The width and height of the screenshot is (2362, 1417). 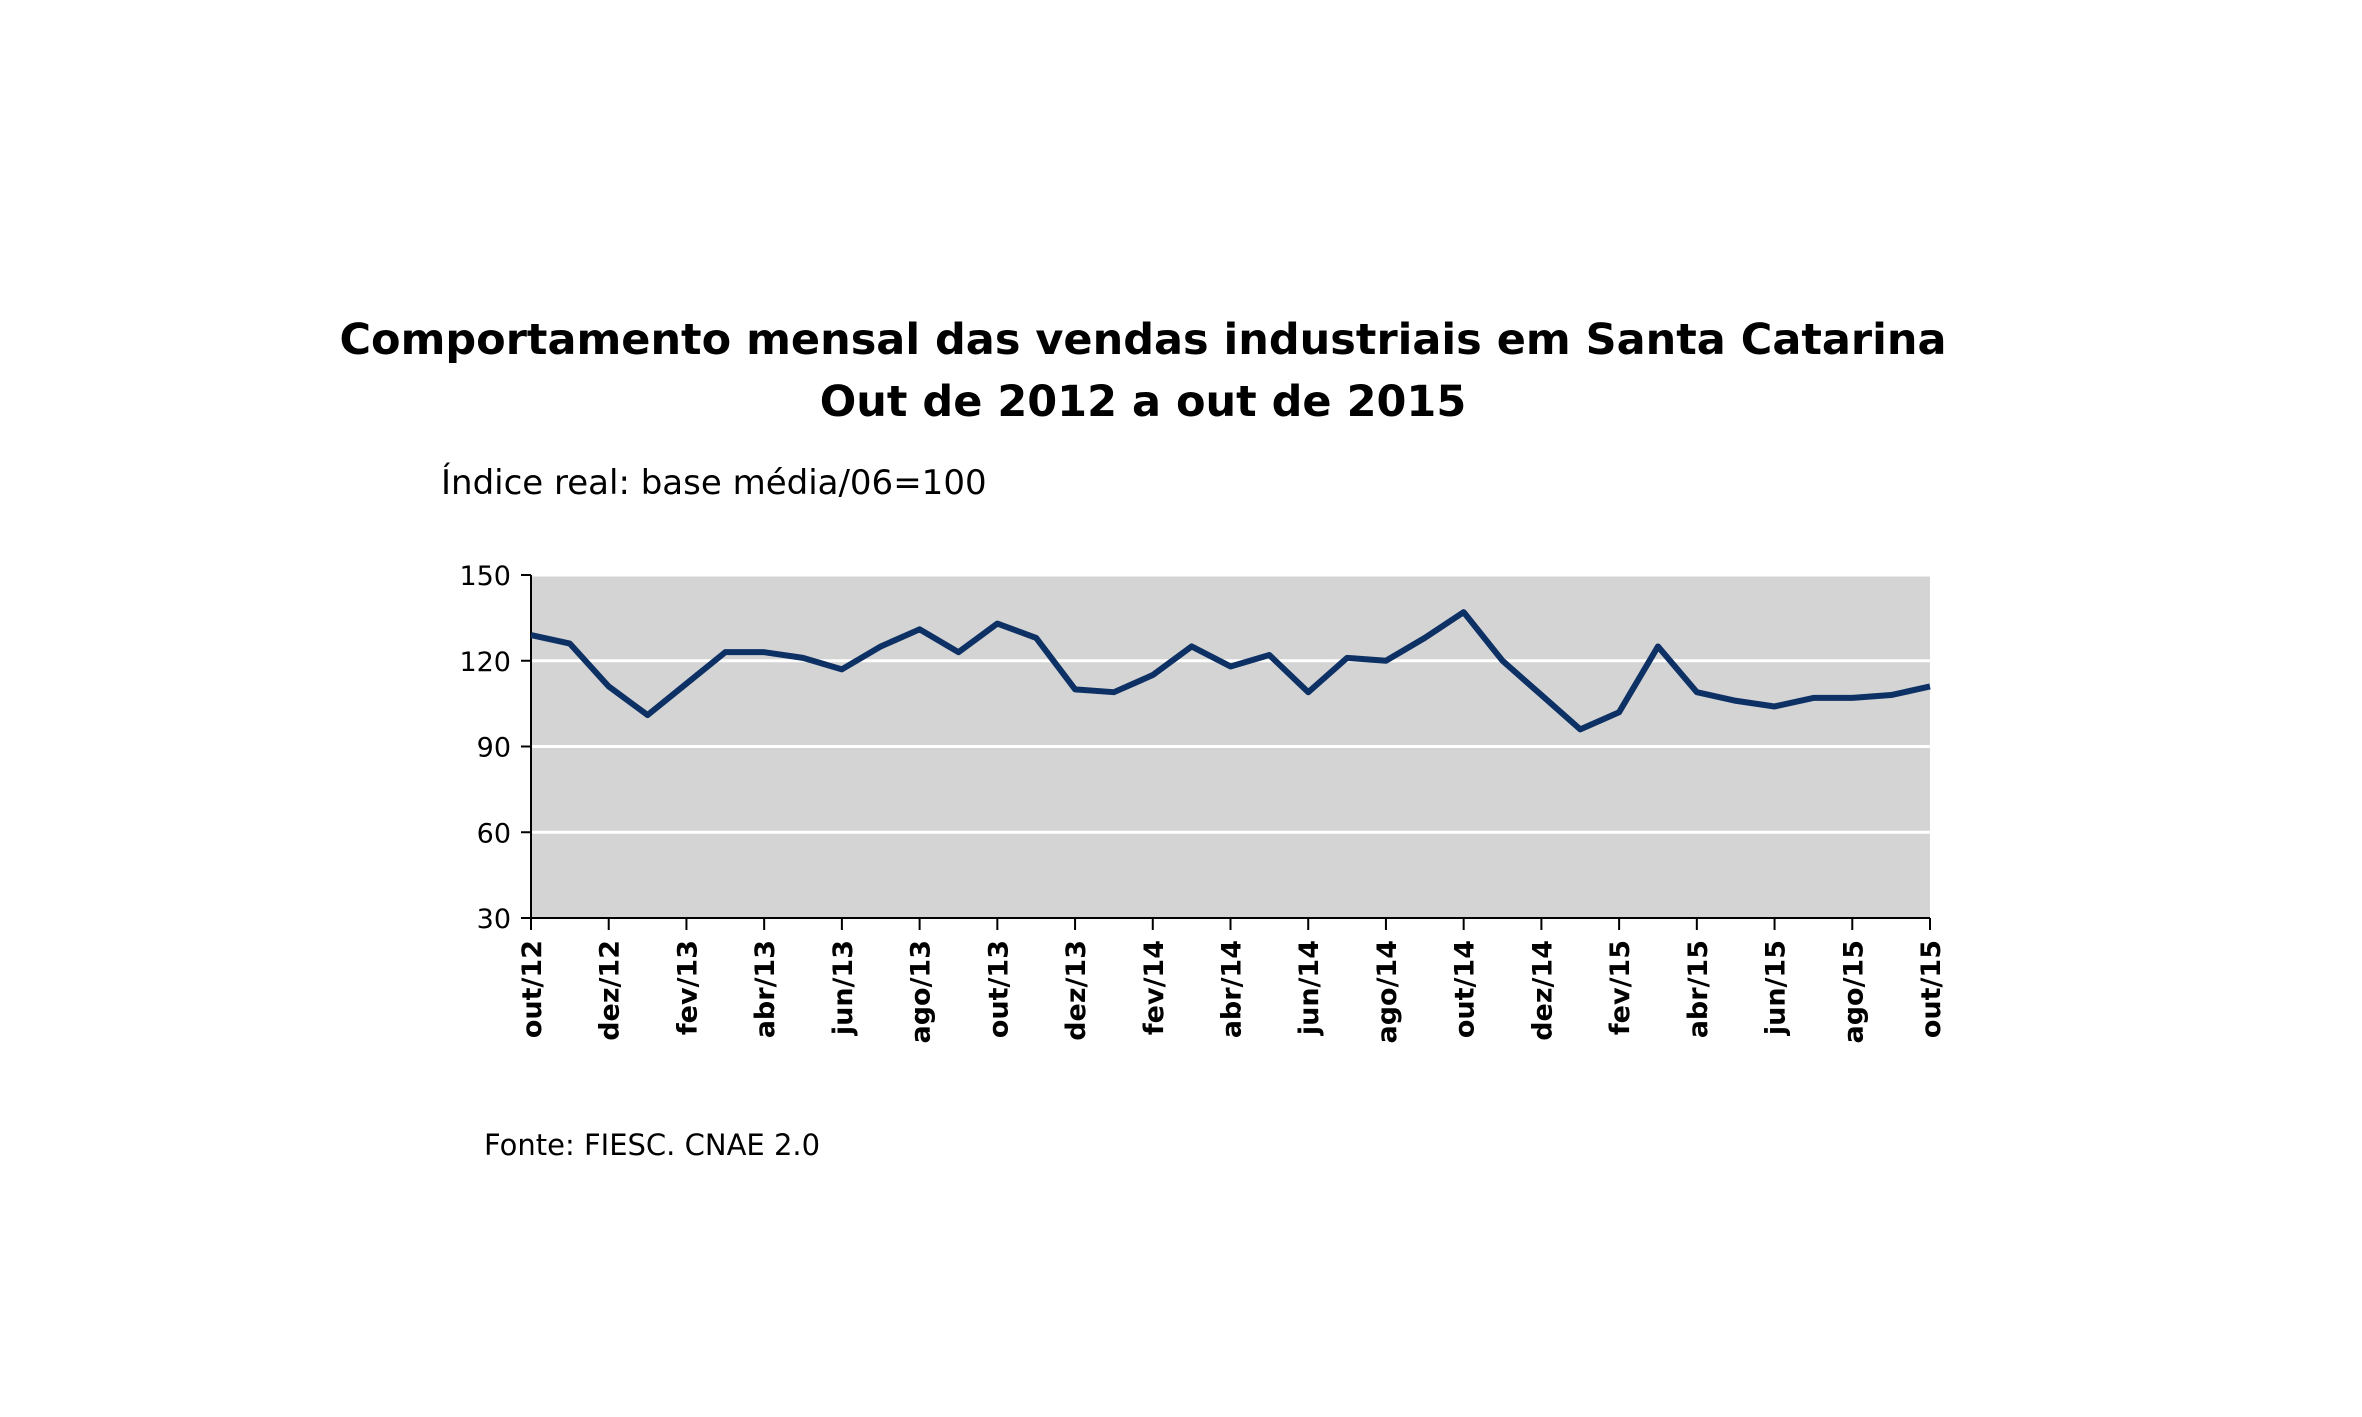 I want to click on x-tick-label: abr/15, so click(x=1698, y=989).